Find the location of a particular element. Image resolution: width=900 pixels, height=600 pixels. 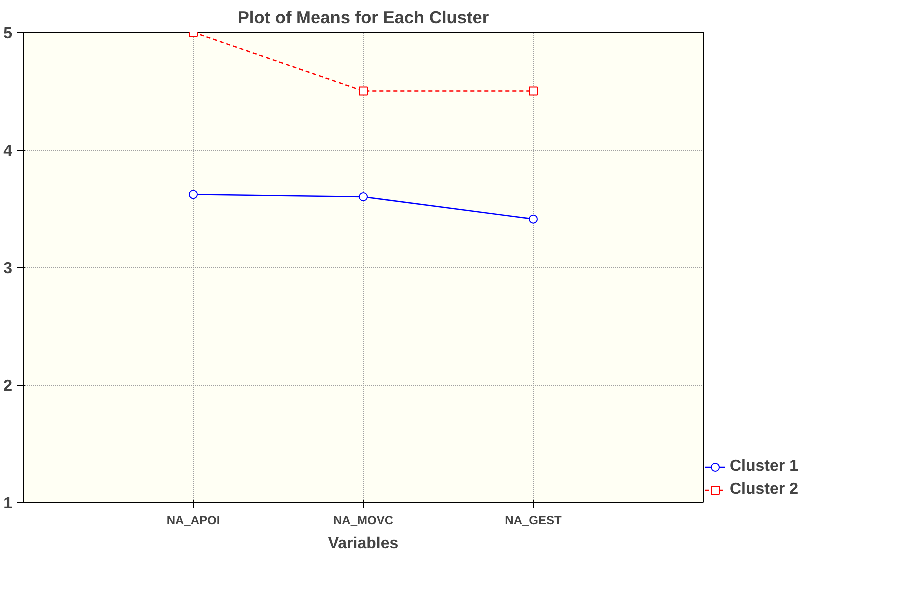

y-tick-label: 3 is located at coordinates (8, 269).